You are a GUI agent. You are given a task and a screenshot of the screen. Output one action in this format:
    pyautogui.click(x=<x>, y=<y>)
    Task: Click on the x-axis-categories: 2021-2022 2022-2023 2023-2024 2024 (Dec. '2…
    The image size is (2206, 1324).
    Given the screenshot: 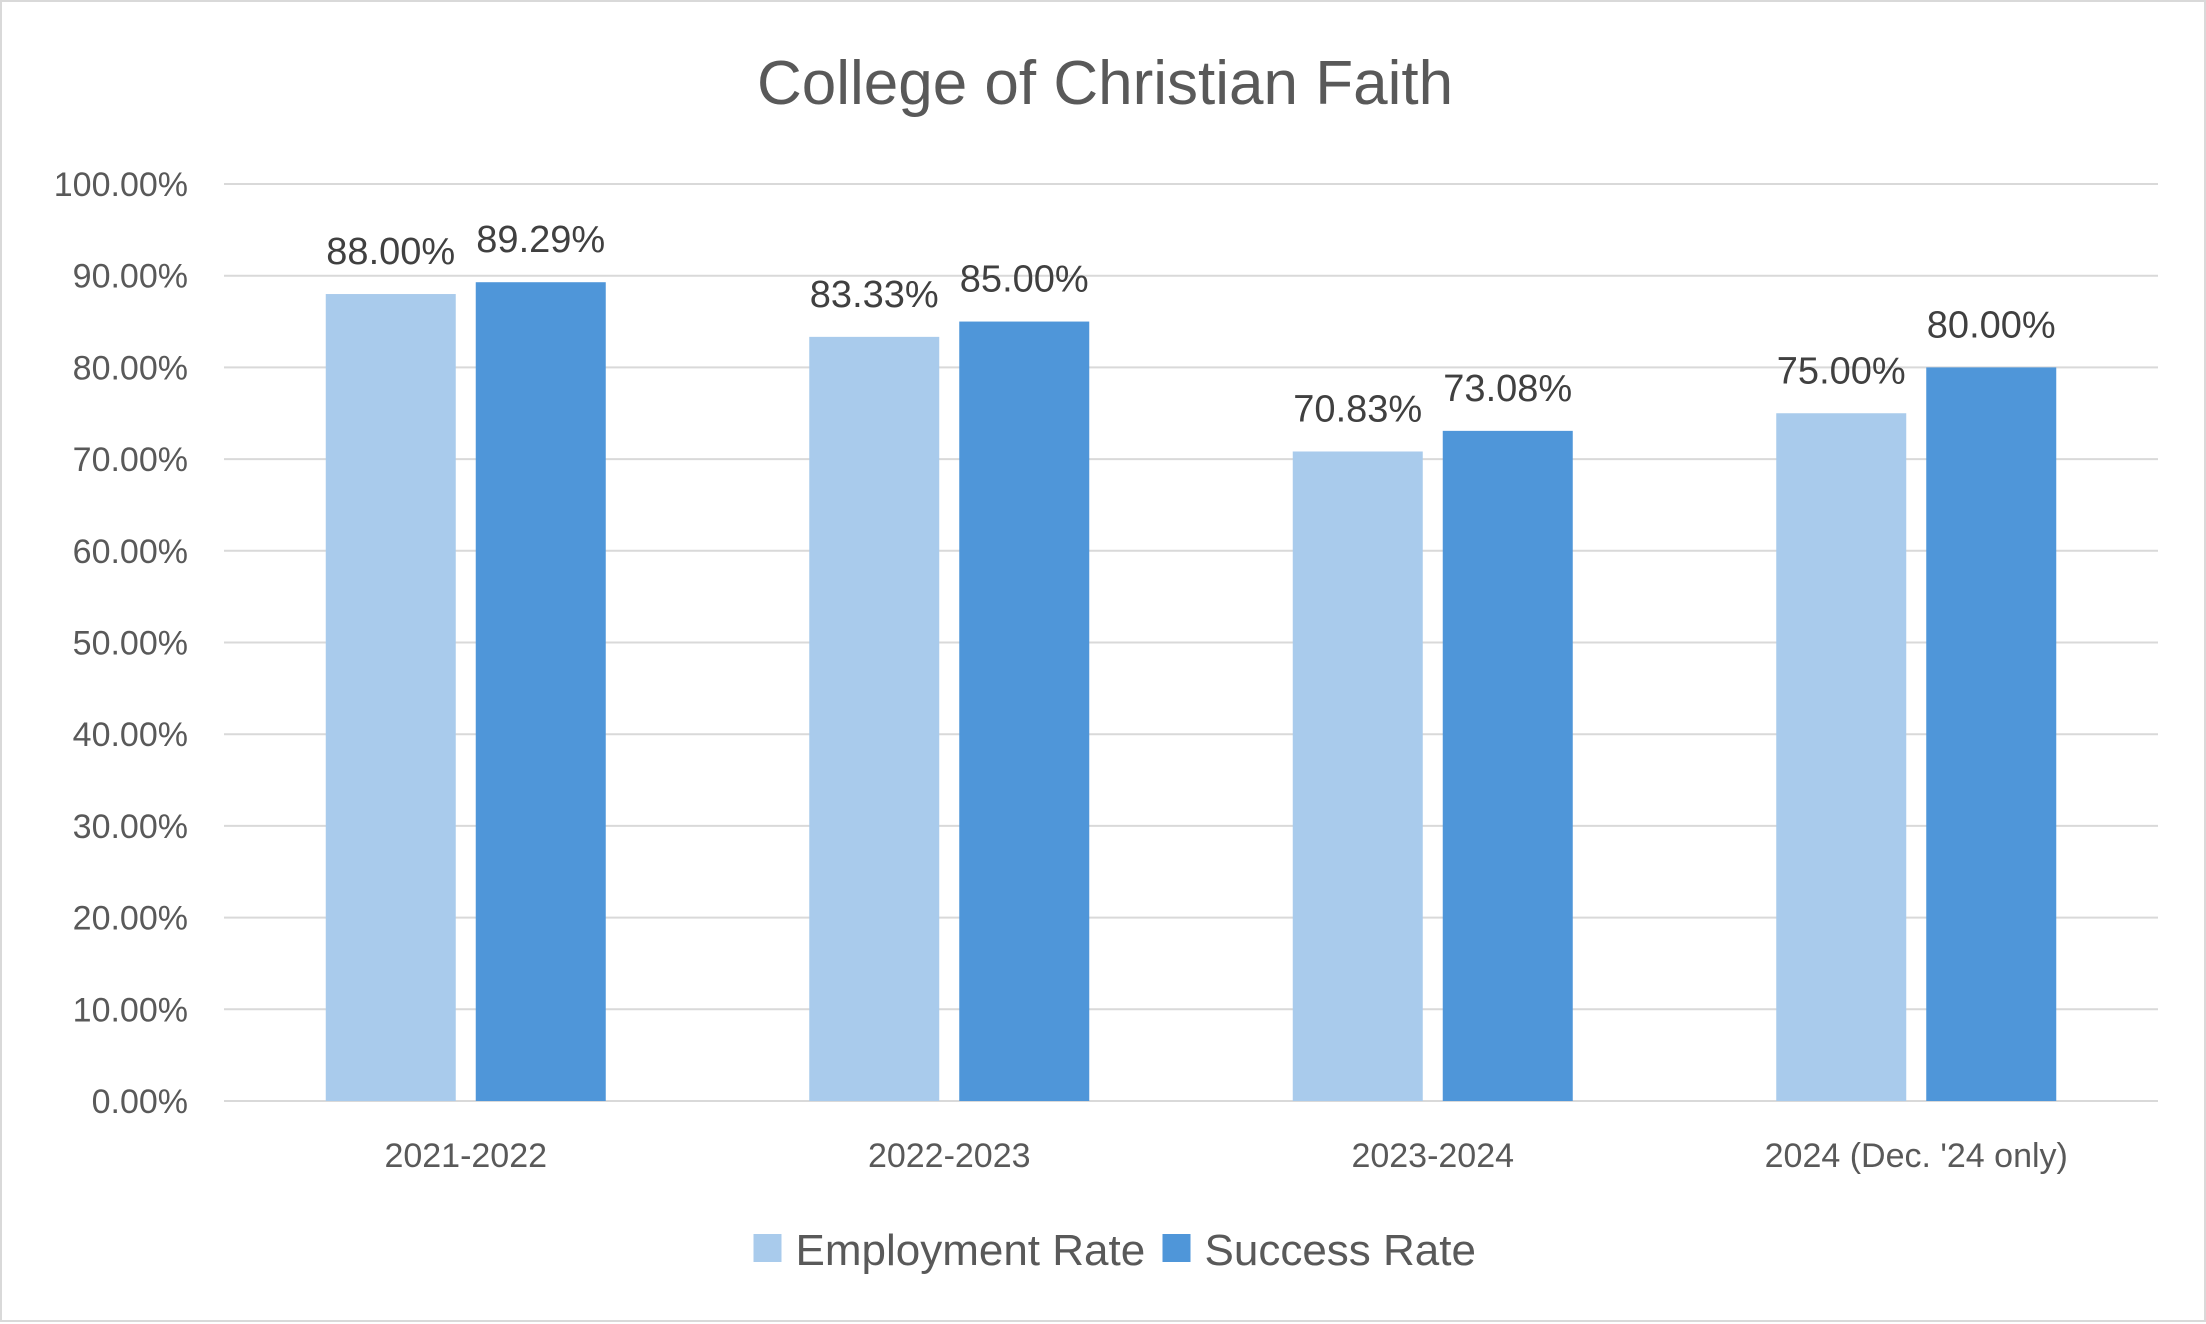 What is the action you would take?
    pyautogui.click(x=1225, y=1156)
    